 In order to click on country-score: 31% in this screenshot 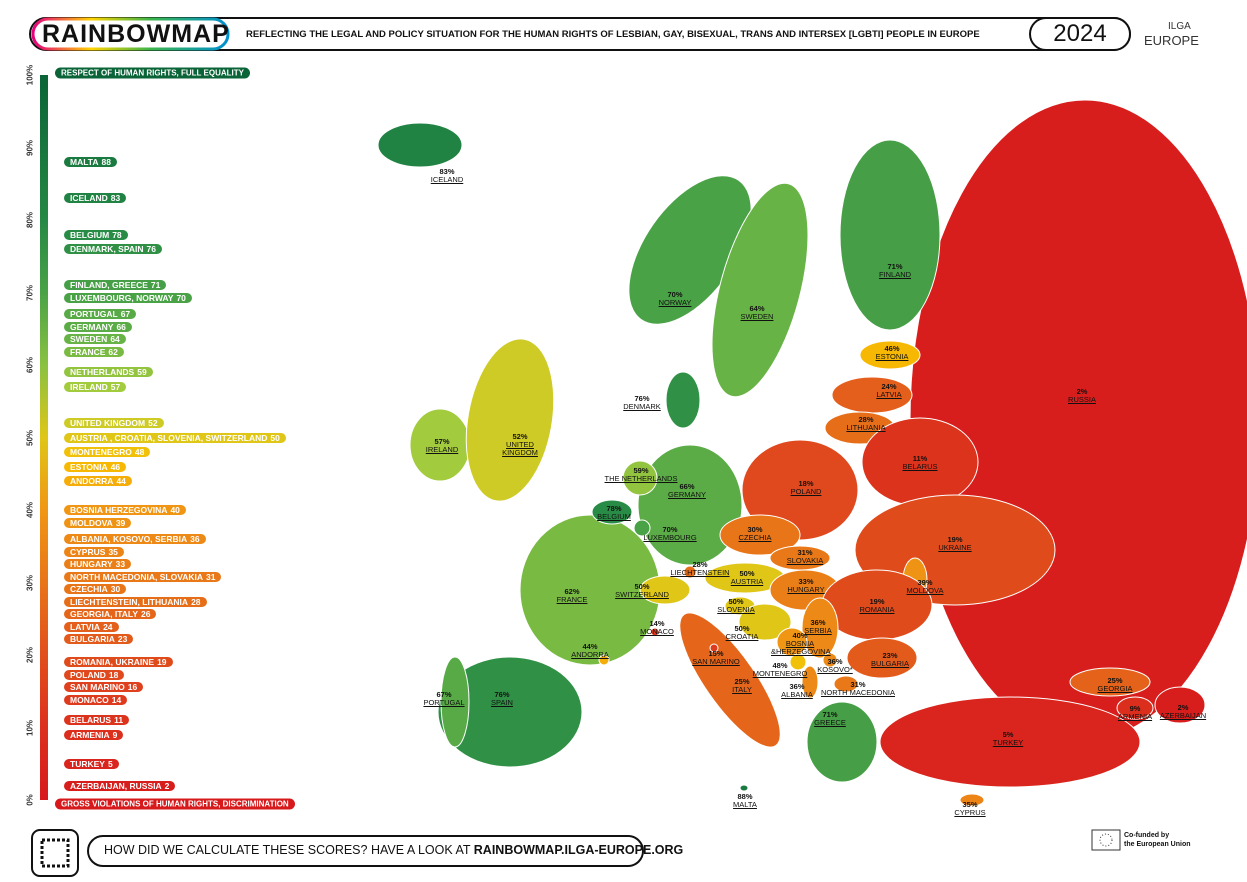, I will do `click(805, 552)`.